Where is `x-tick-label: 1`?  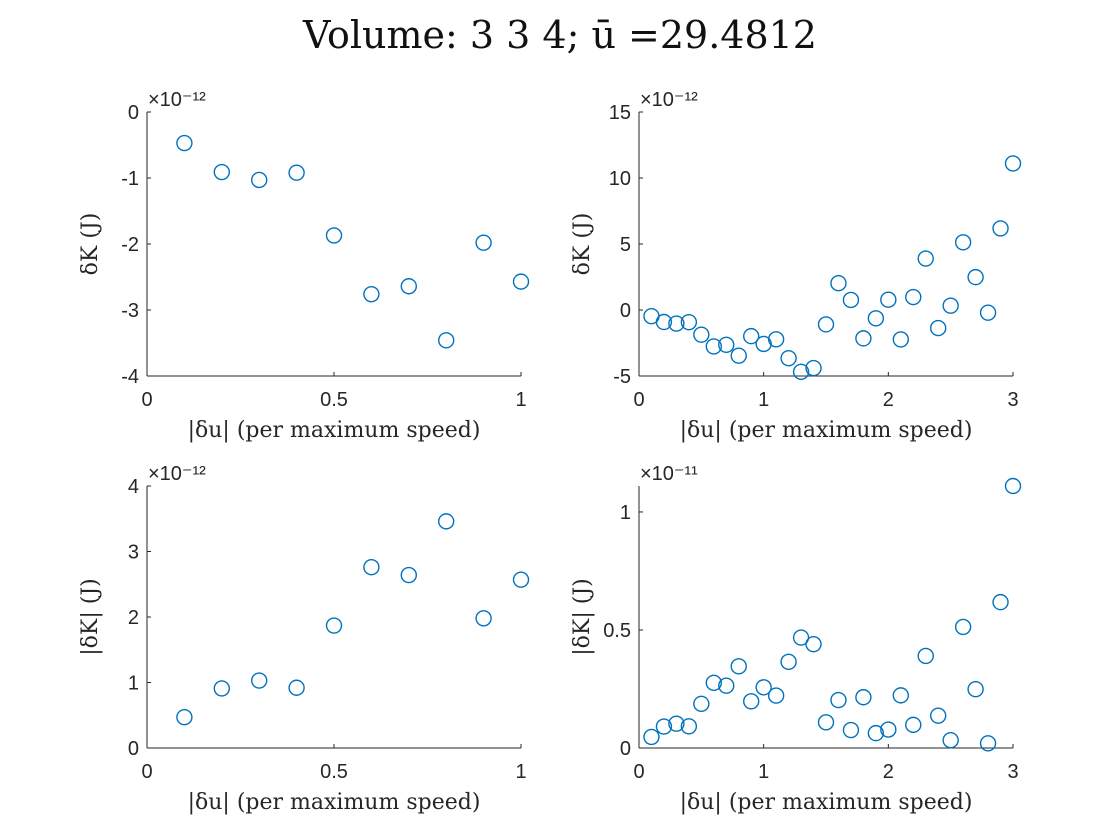 x-tick-label: 1 is located at coordinates (763, 772).